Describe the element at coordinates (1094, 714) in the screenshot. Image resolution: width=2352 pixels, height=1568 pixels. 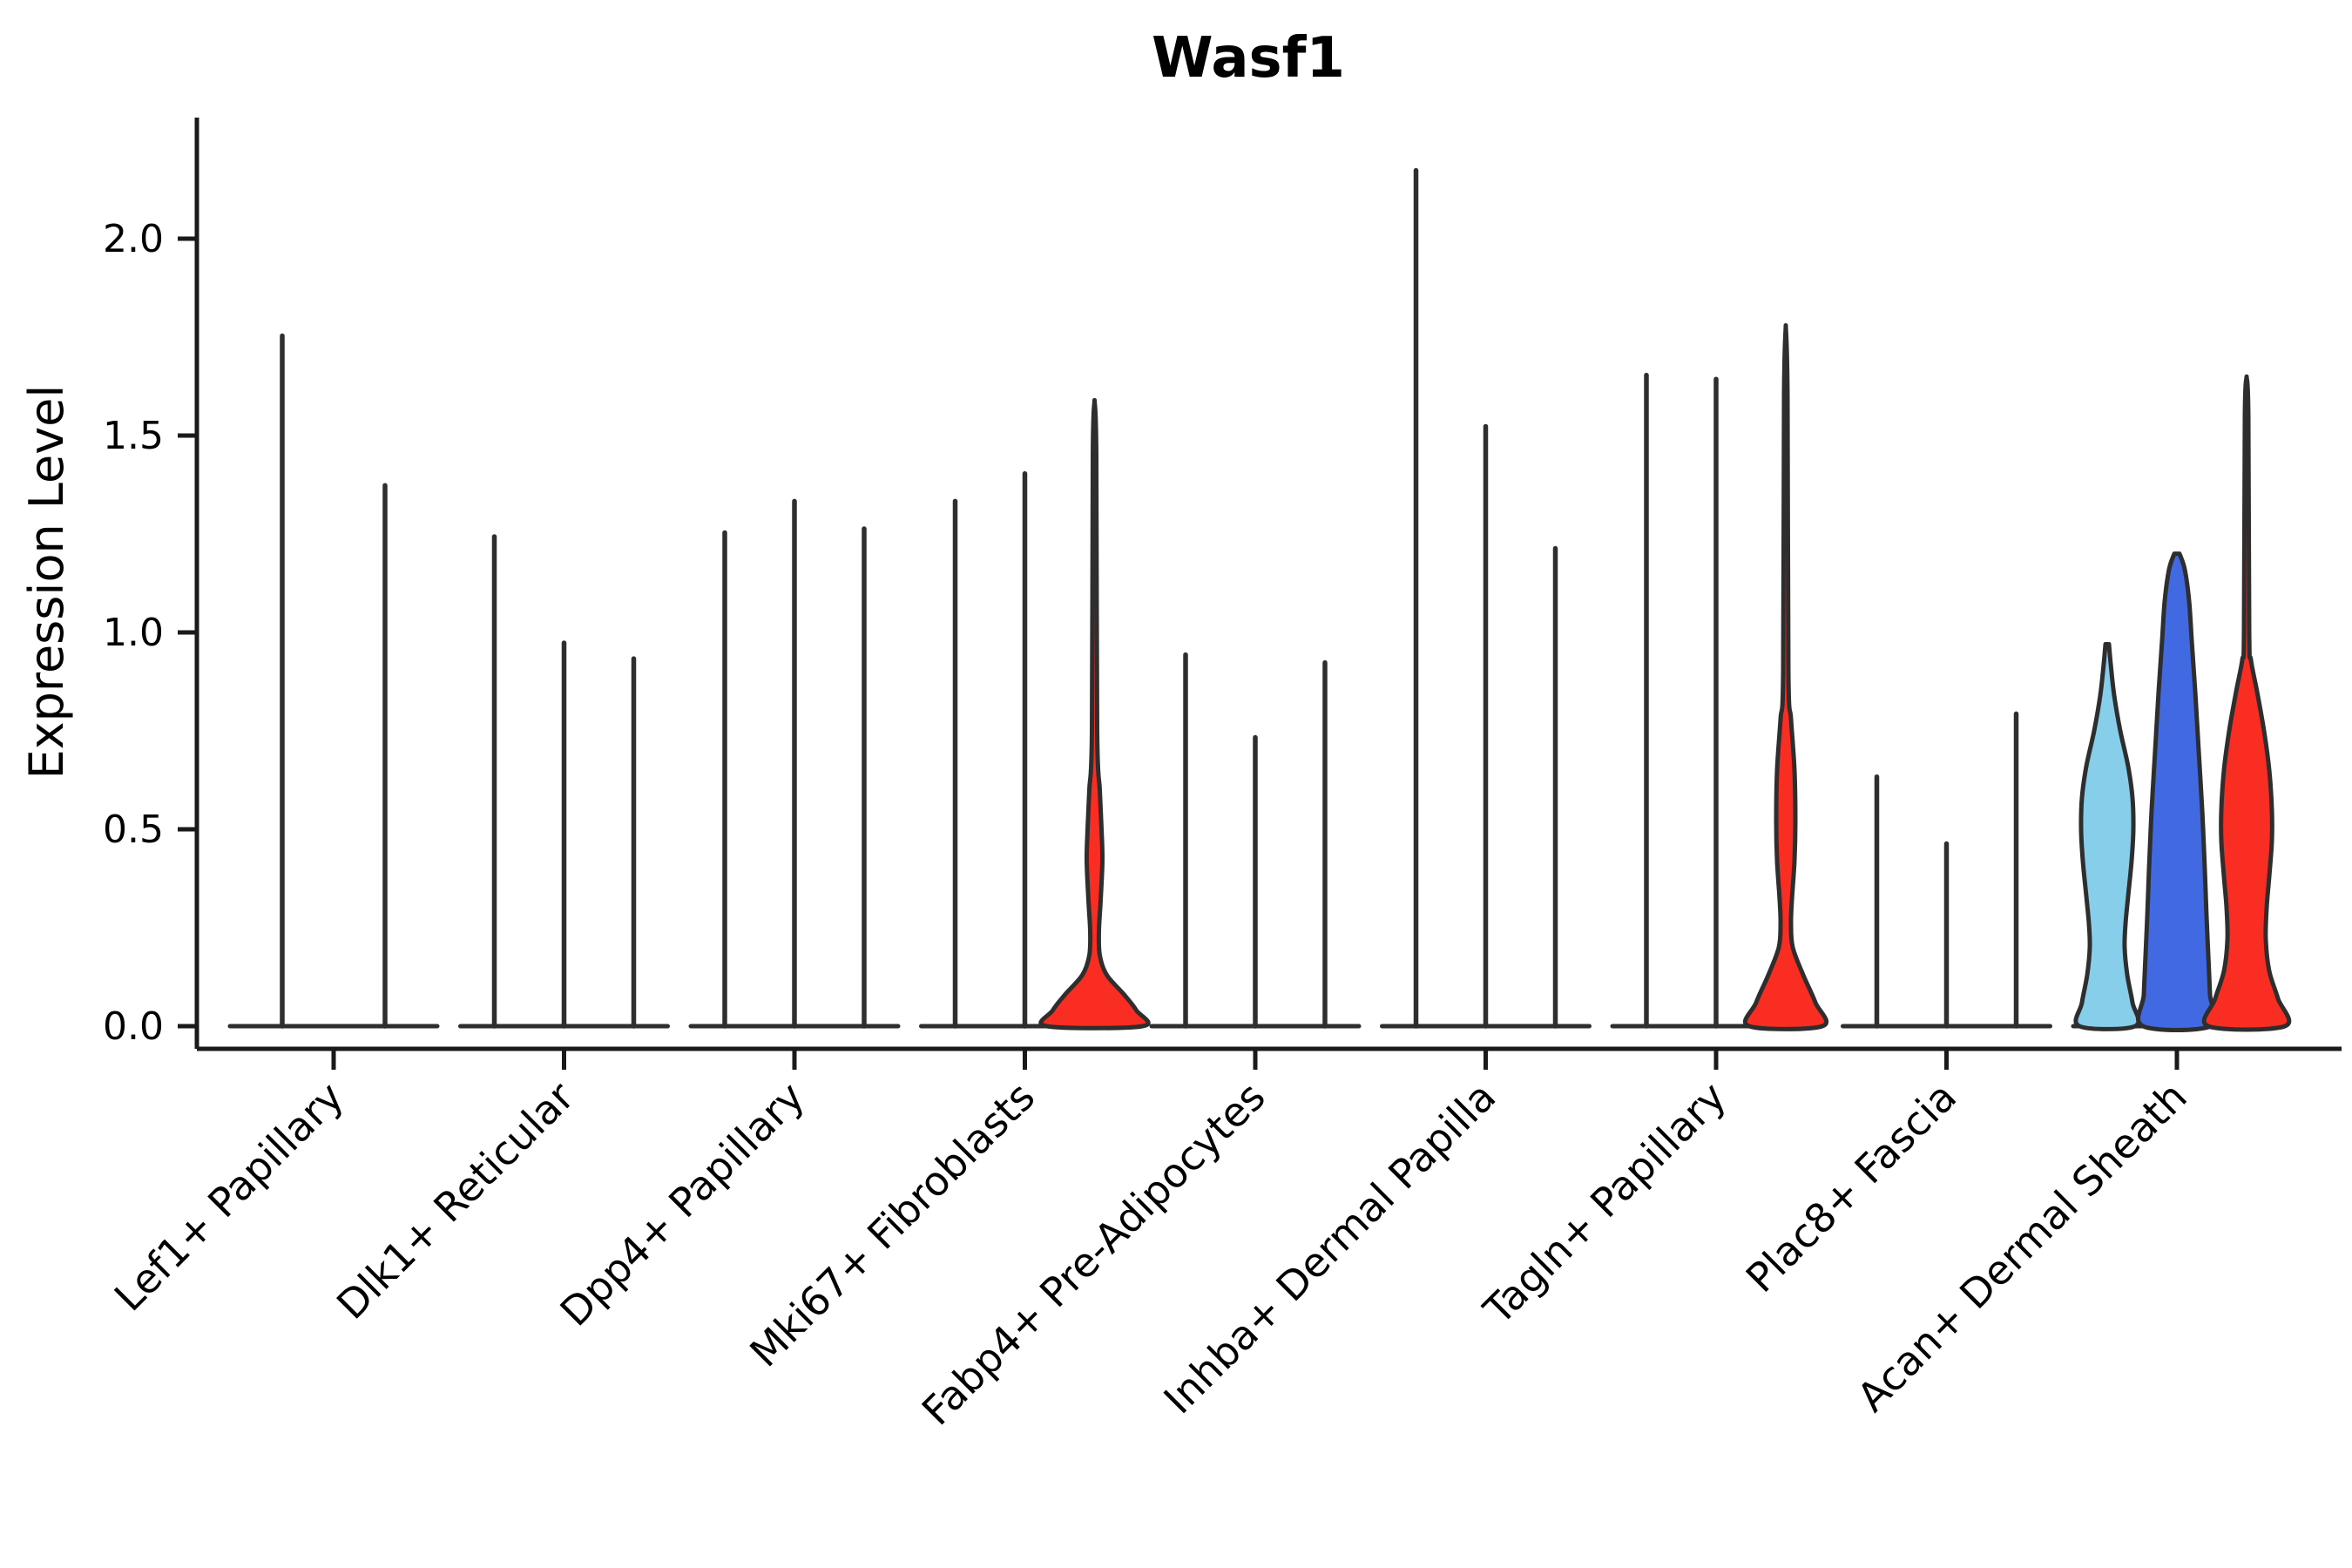
I see `violin-g4v3` at that location.